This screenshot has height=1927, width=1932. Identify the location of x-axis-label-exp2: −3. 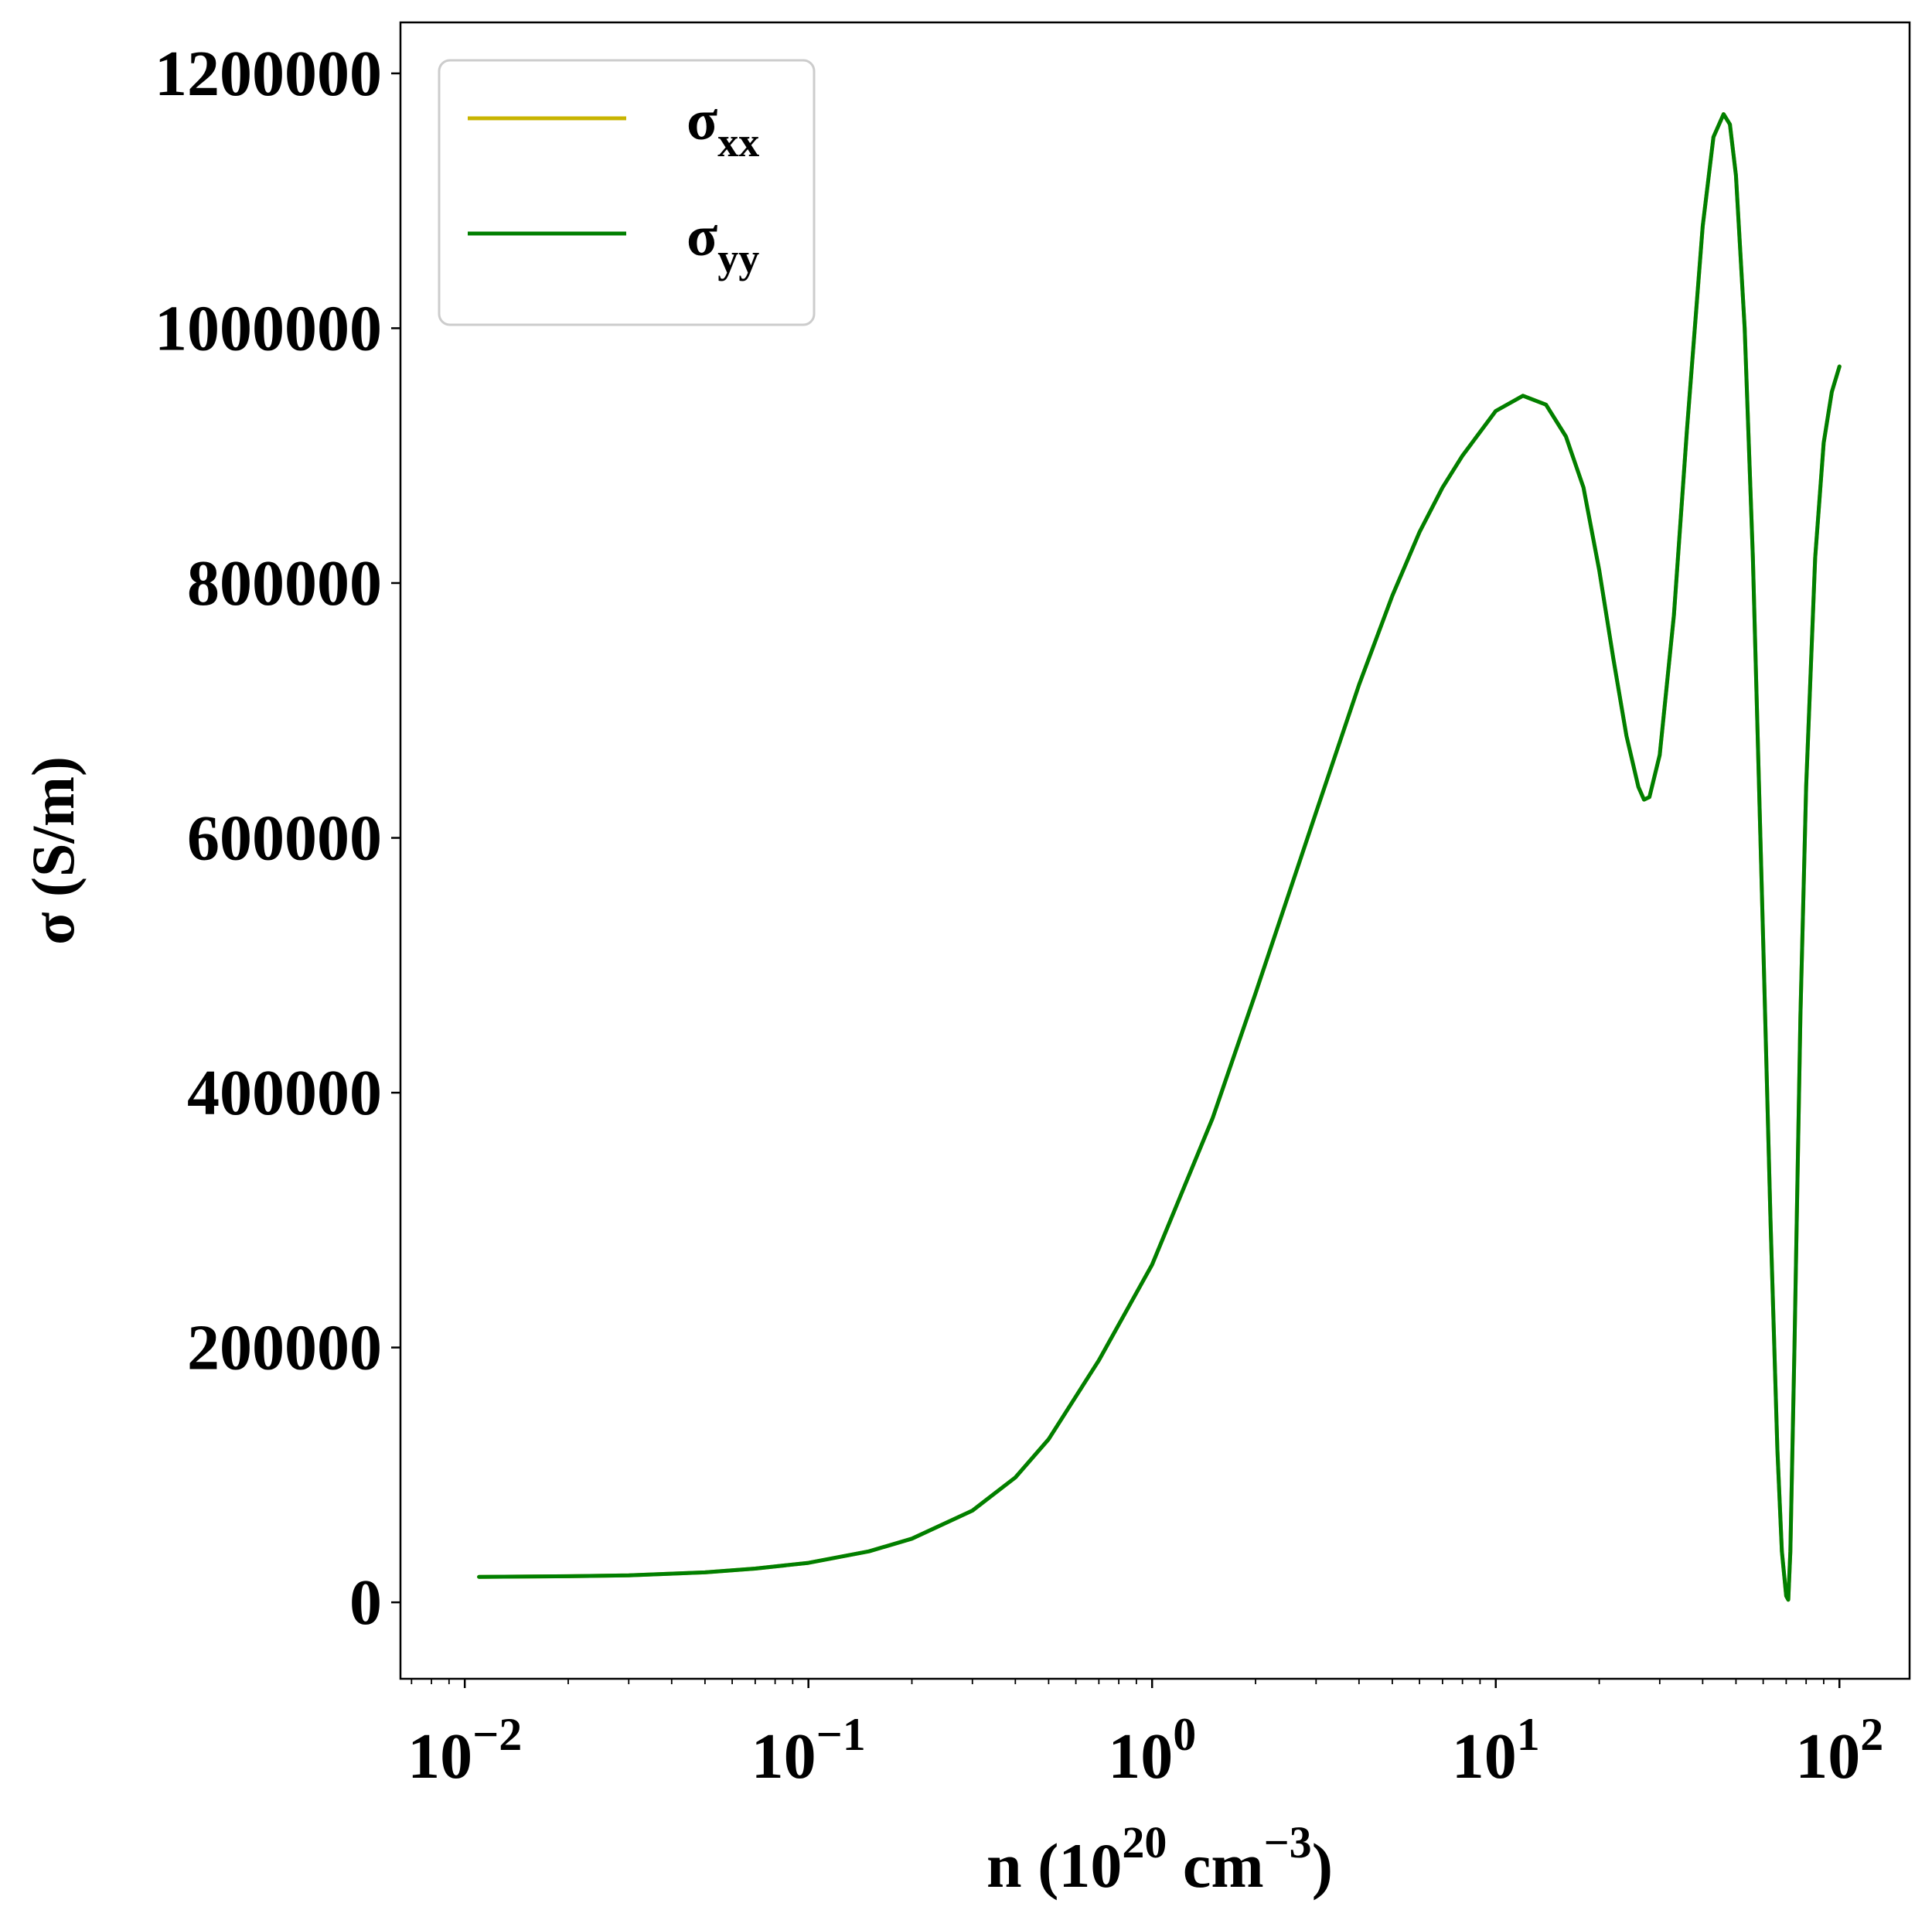
(1288, 1842).